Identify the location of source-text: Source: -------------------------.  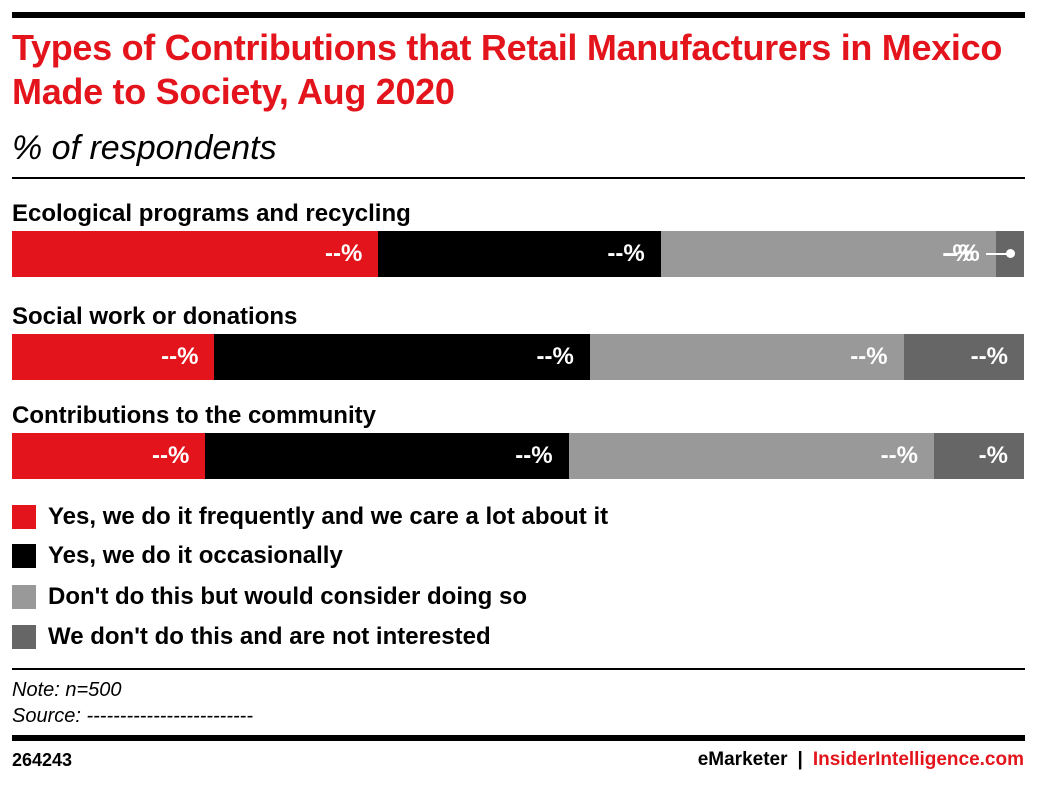
(132, 716).